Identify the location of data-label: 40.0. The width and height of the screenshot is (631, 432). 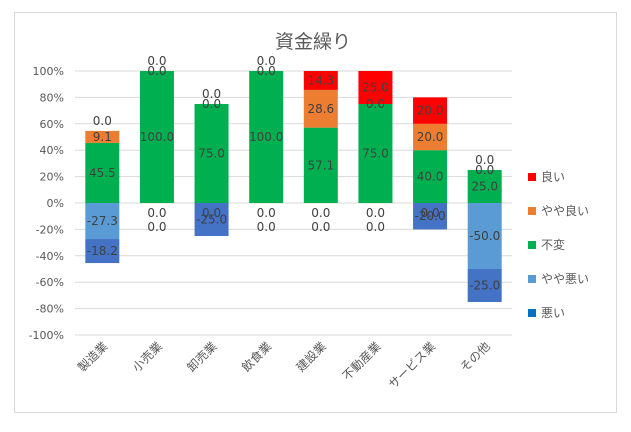
(430, 177).